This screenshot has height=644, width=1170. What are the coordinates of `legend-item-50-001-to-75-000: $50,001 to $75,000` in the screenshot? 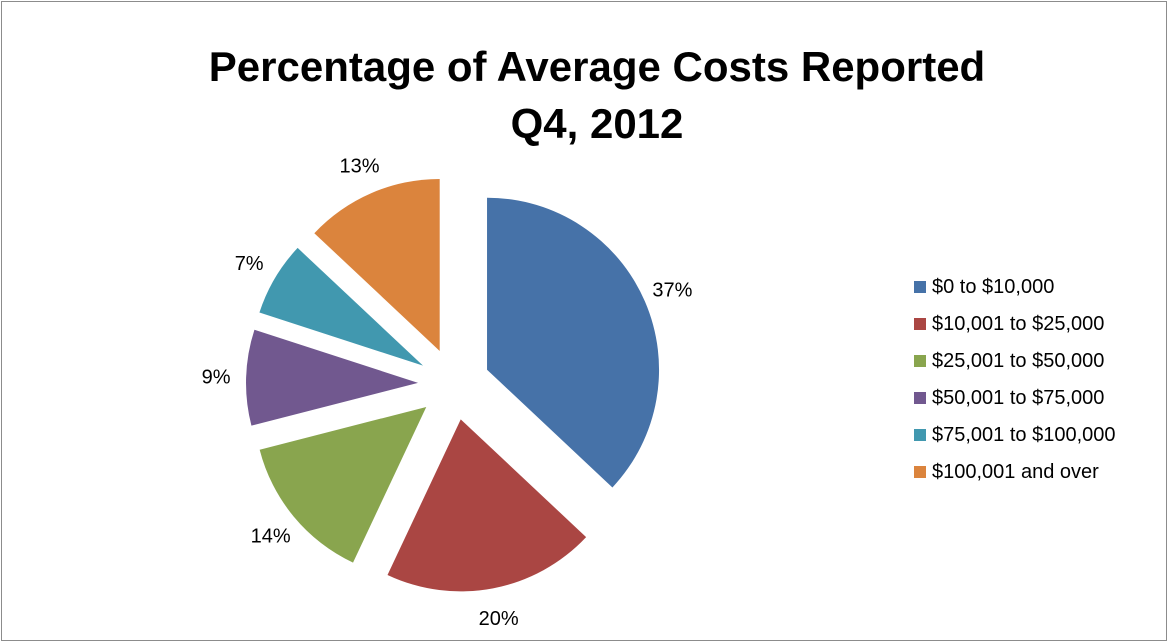 It's located at (1039, 399).